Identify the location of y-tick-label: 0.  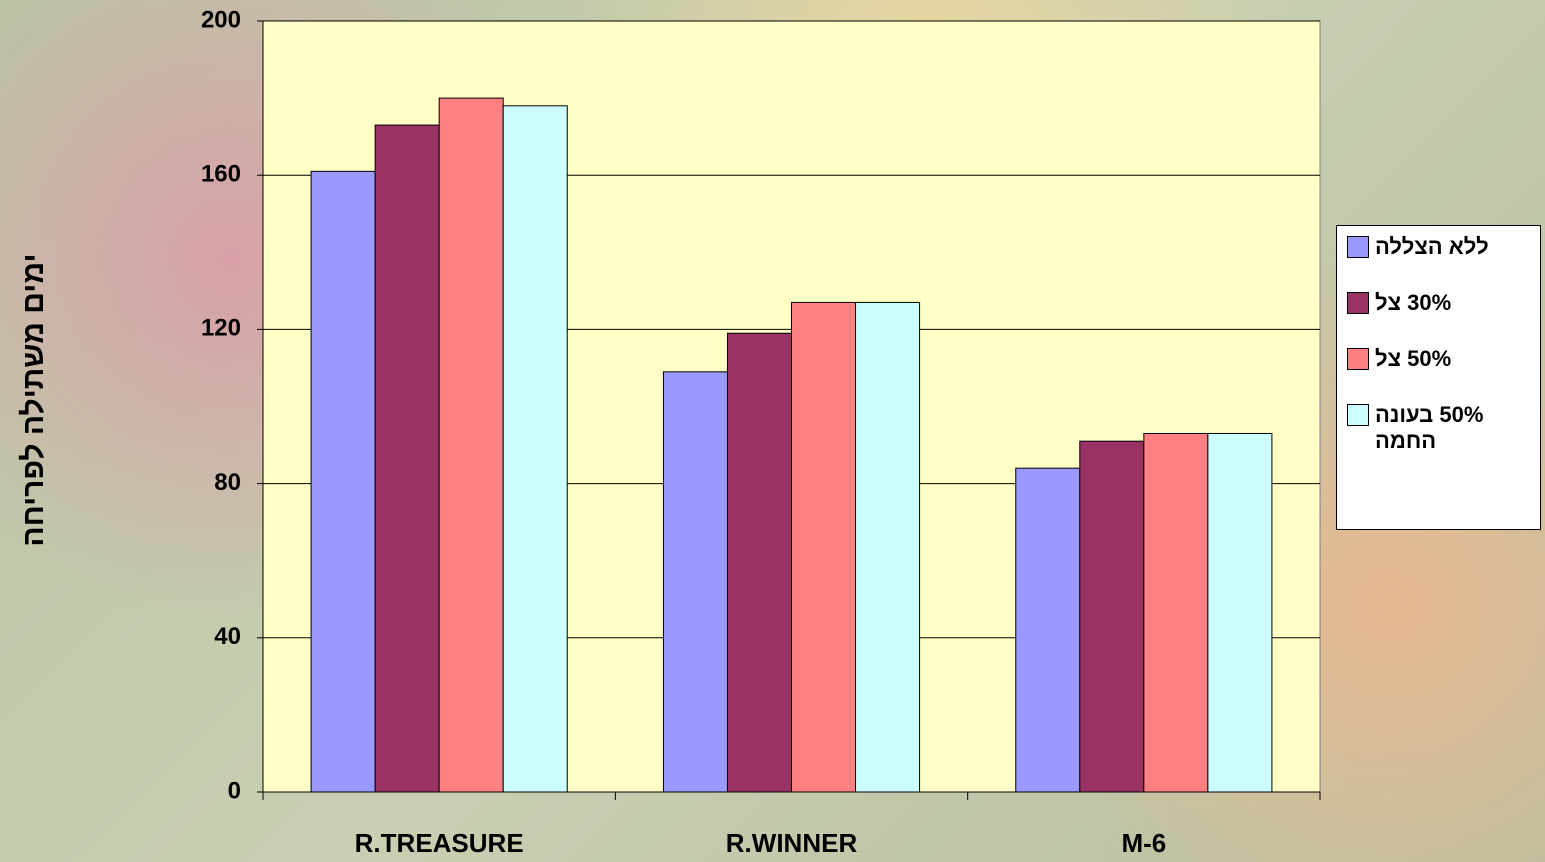
(234, 790).